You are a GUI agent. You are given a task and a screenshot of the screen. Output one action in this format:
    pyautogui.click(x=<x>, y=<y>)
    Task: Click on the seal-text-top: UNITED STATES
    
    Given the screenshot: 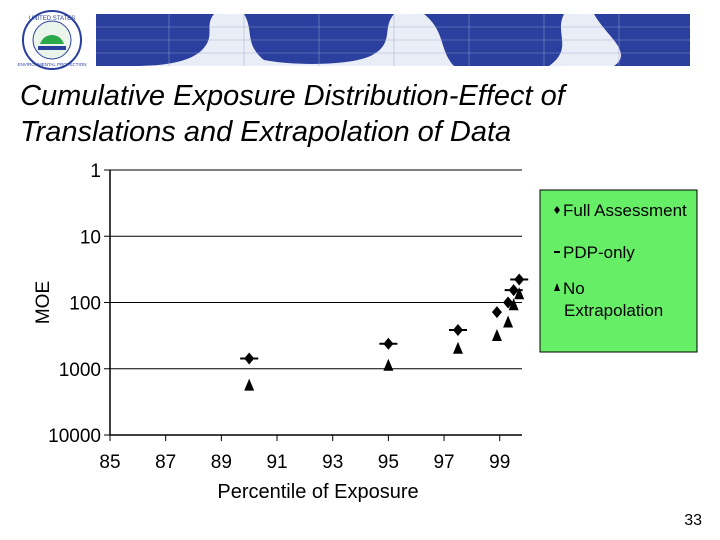 What is the action you would take?
    pyautogui.click(x=52, y=19)
    